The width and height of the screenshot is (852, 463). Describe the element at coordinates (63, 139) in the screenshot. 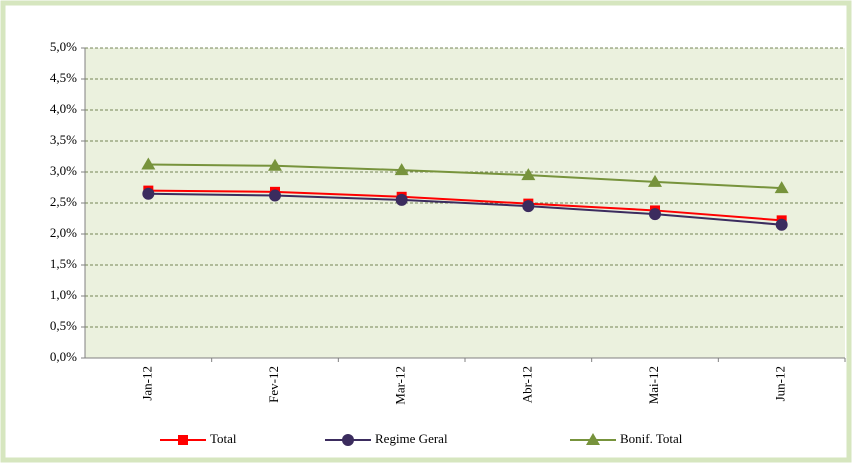

I see `y-tick-label: 3,5%` at that location.